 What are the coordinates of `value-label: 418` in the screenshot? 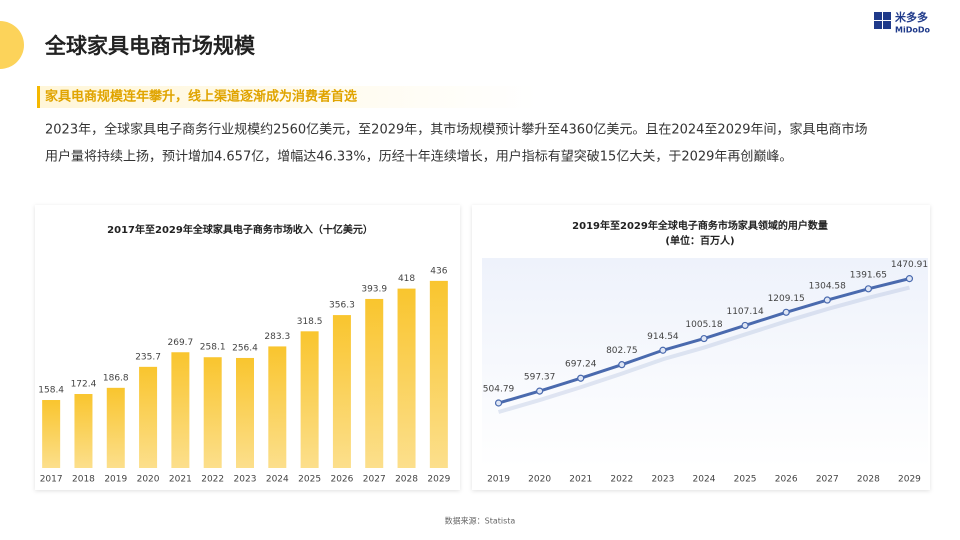 It's located at (406, 279).